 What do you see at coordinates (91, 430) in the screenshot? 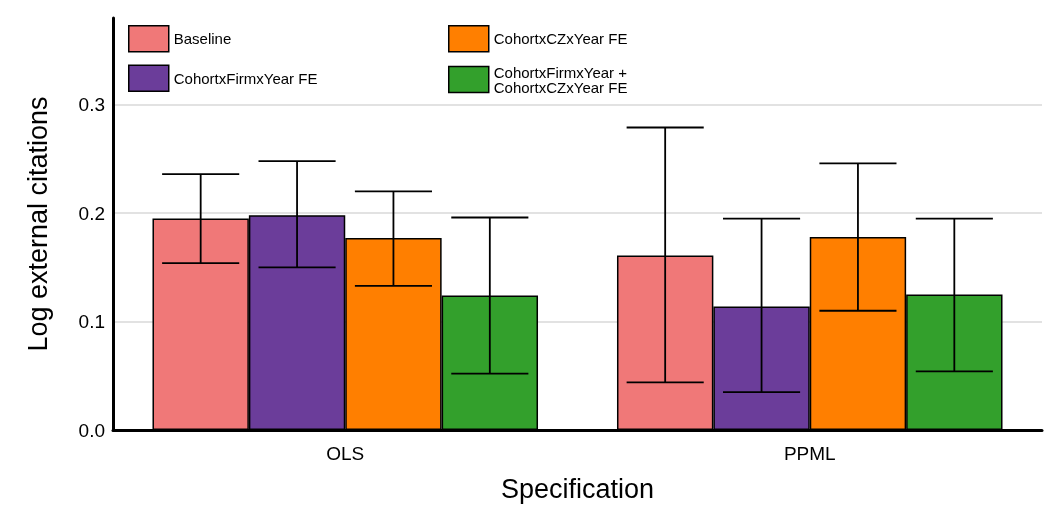
I see `y-tick-label: 0.0` at bounding box center [91, 430].